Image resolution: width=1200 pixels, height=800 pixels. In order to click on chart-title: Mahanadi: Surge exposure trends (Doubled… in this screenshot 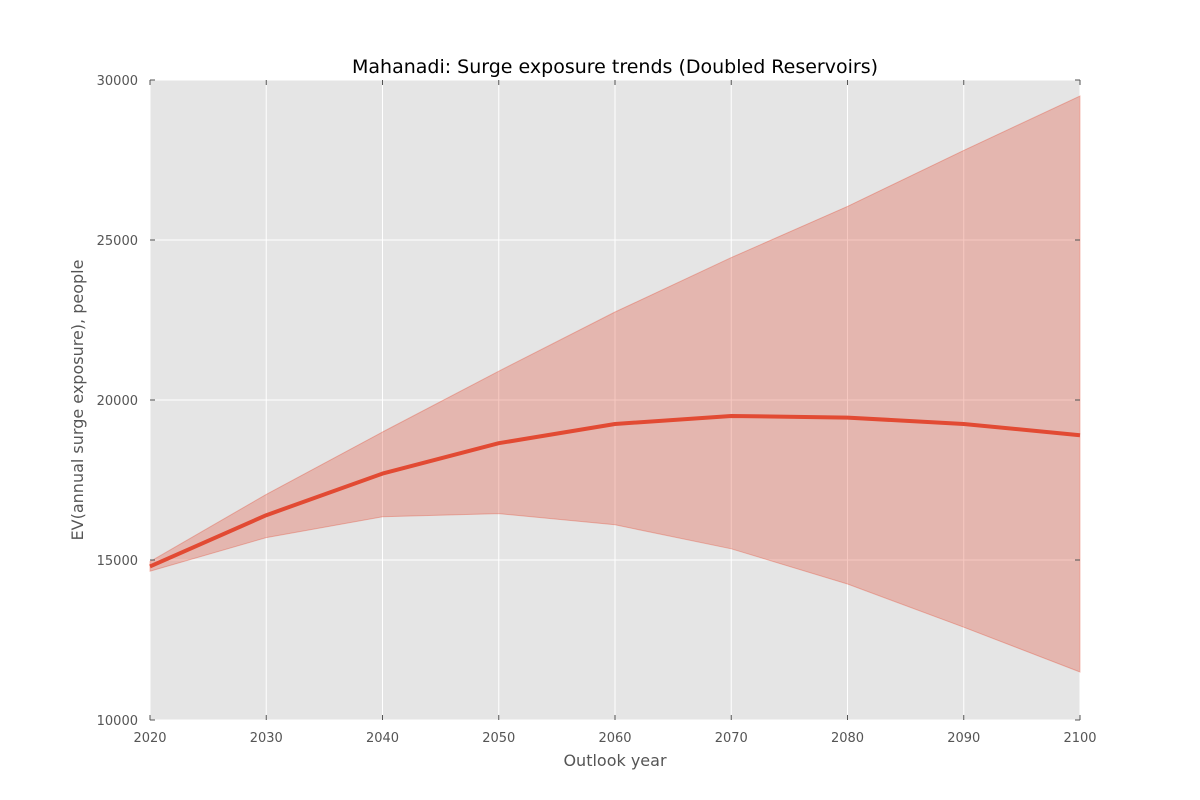, I will do `click(615, 67)`.